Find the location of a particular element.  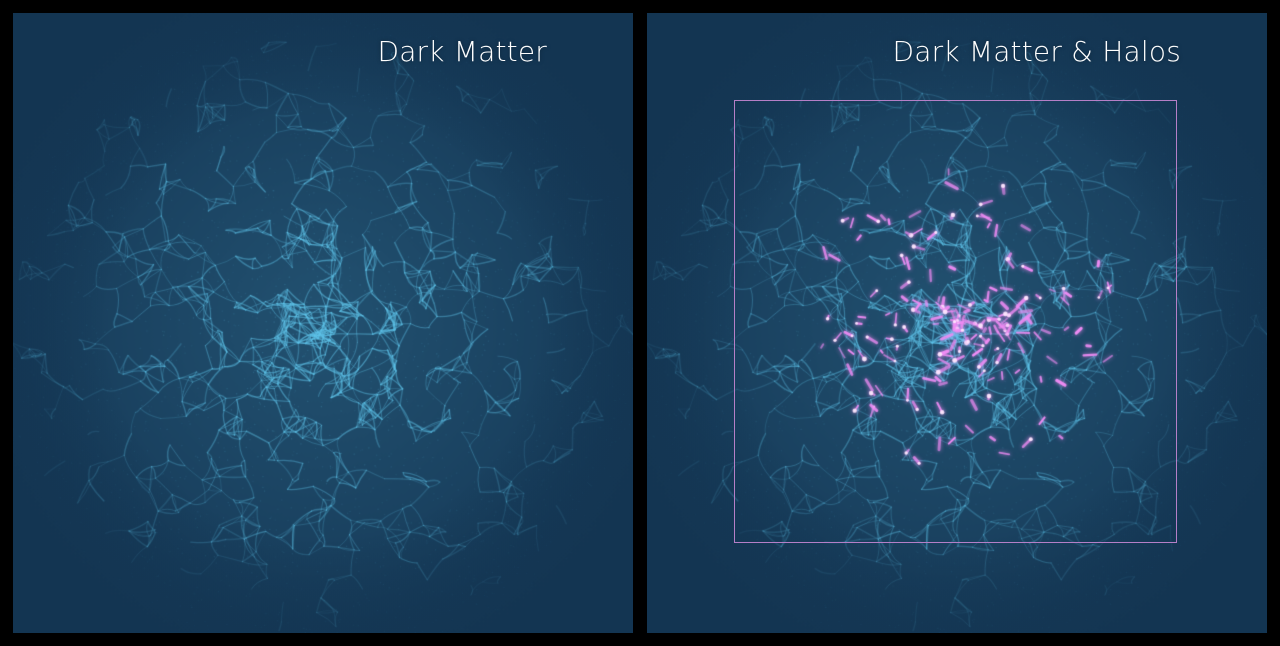

dark-matter-title: Dark Matter is located at coordinates (462, 51).